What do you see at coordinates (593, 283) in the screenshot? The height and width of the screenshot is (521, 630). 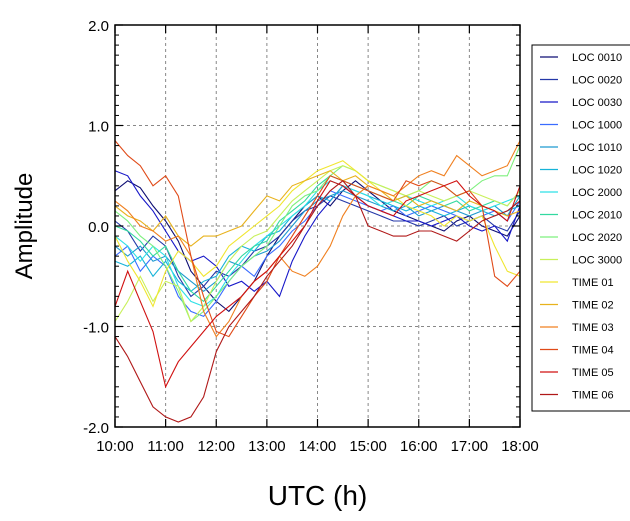 I see `legend-label: TIME 01` at bounding box center [593, 283].